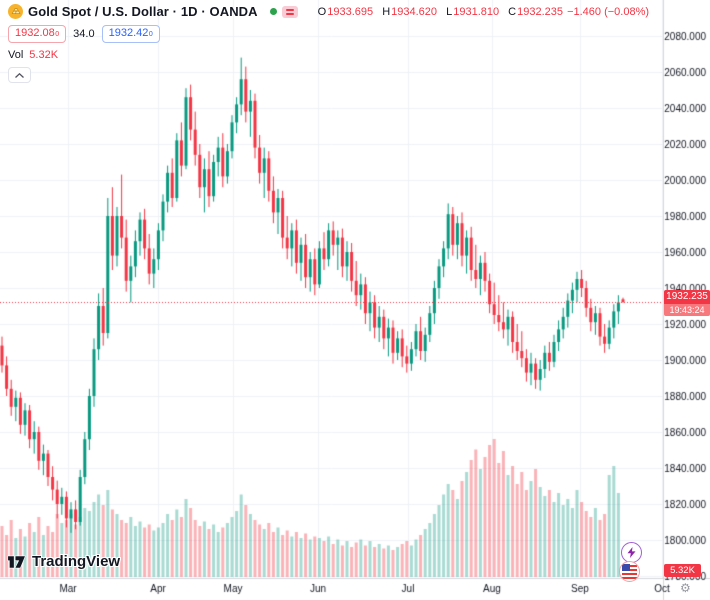 The image size is (710, 600). I want to click on open-label: O, so click(322, 11).